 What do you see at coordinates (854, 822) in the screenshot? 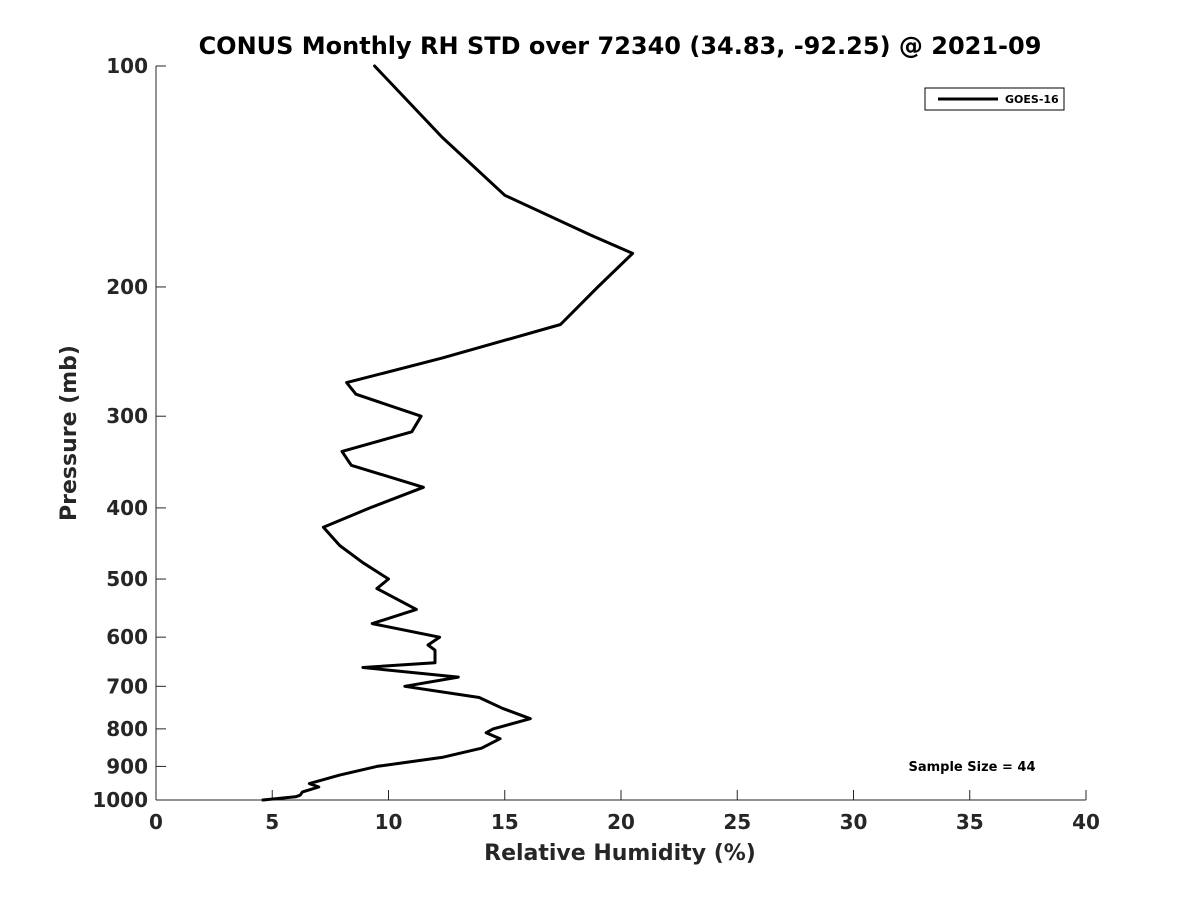
I see `x-tick-label: 30` at bounding box center [854, 822].